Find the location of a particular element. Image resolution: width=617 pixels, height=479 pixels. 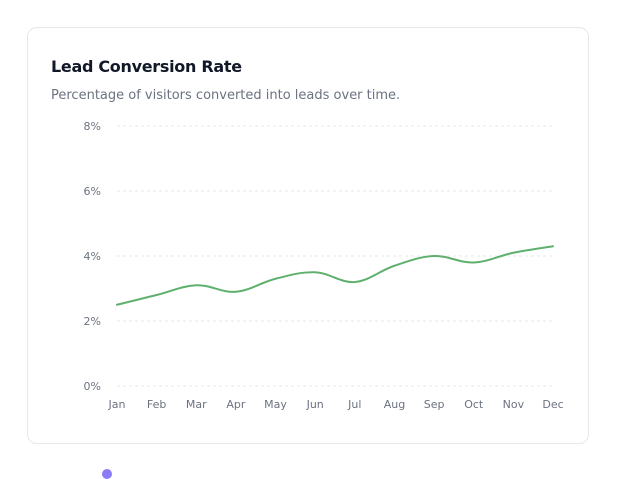

x-tick-label: Jan is located at coordinates (117, 404).